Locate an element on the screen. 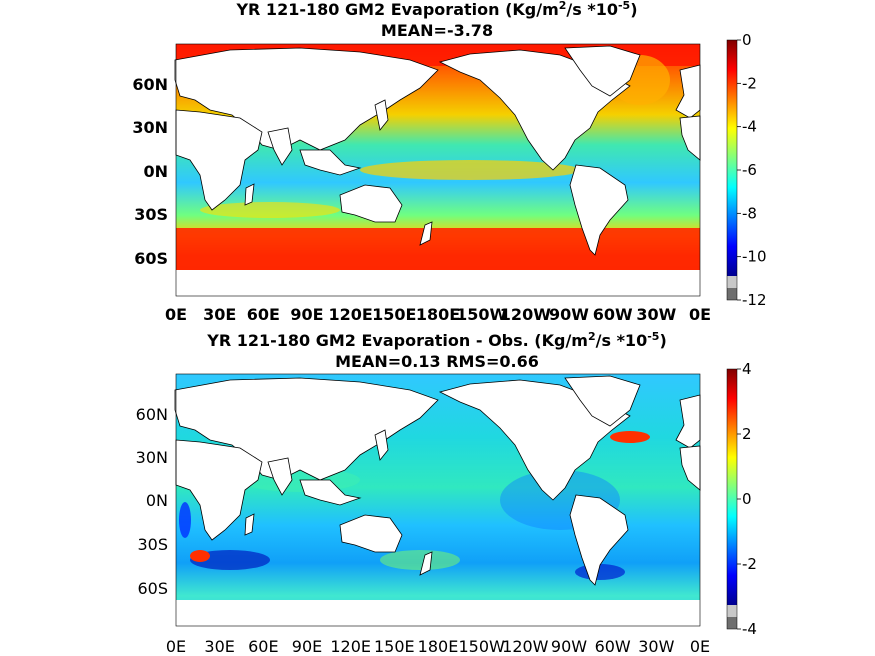 Image resolution: width=875 pixels, height=656 pixels. colorbar-tick-label: -6 is located at coordinates (749, 170).